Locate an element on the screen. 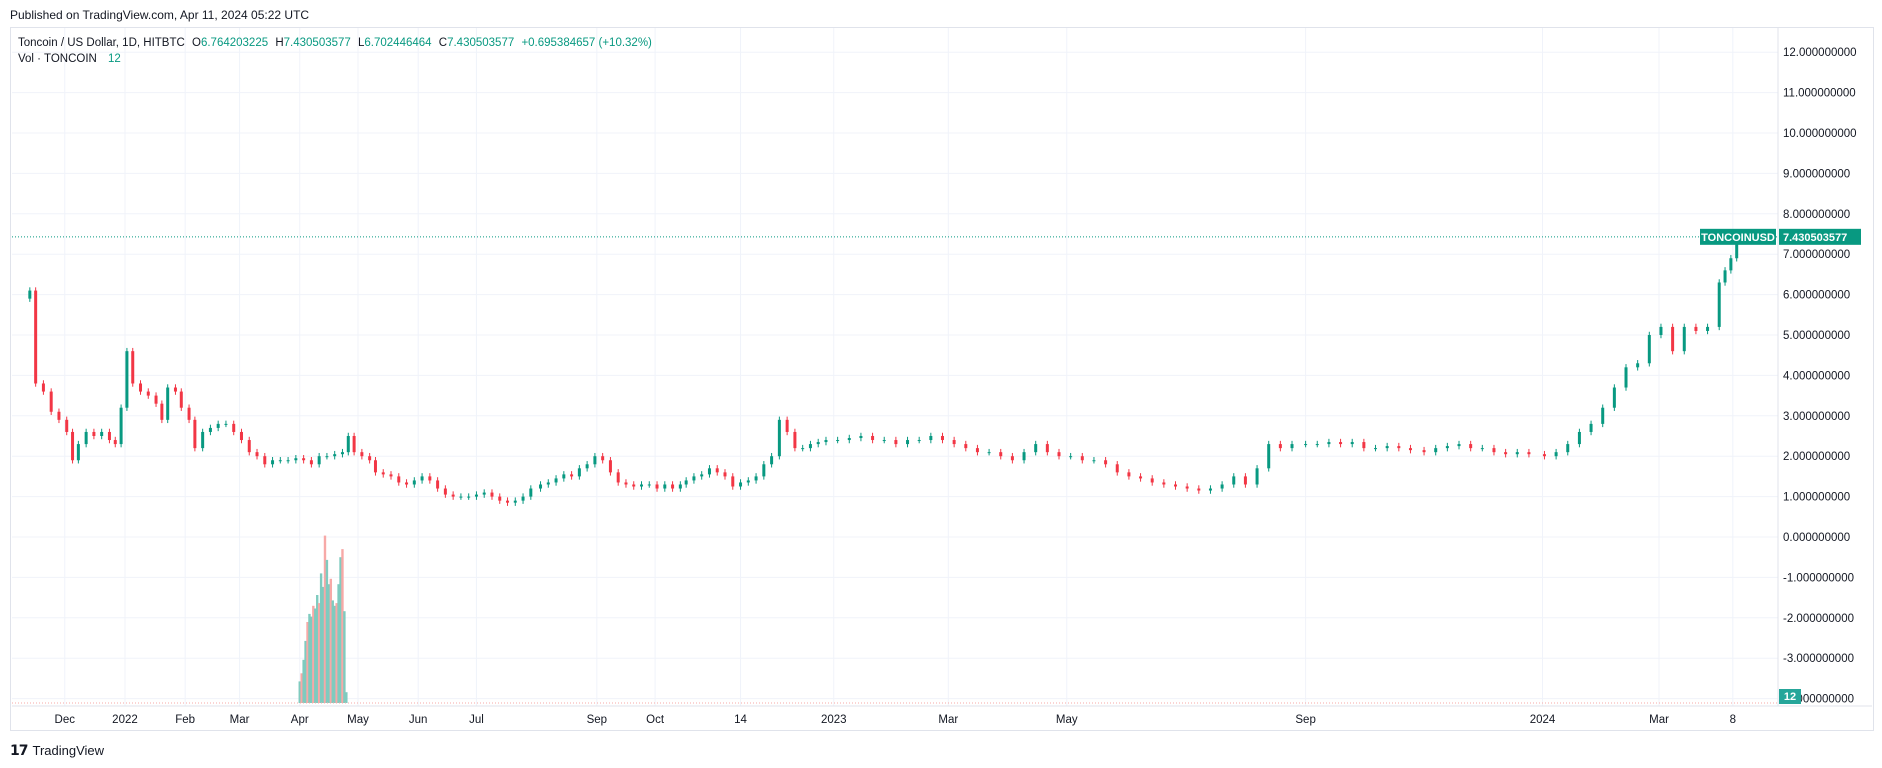  x-tick-label: Mar is located at coordinates (1659, 720).